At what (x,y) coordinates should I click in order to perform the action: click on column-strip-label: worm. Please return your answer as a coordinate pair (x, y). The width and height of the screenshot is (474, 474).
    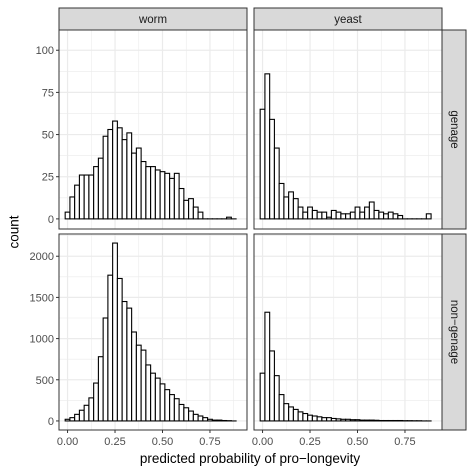
    Looking at the image, I should click on (152, 20).